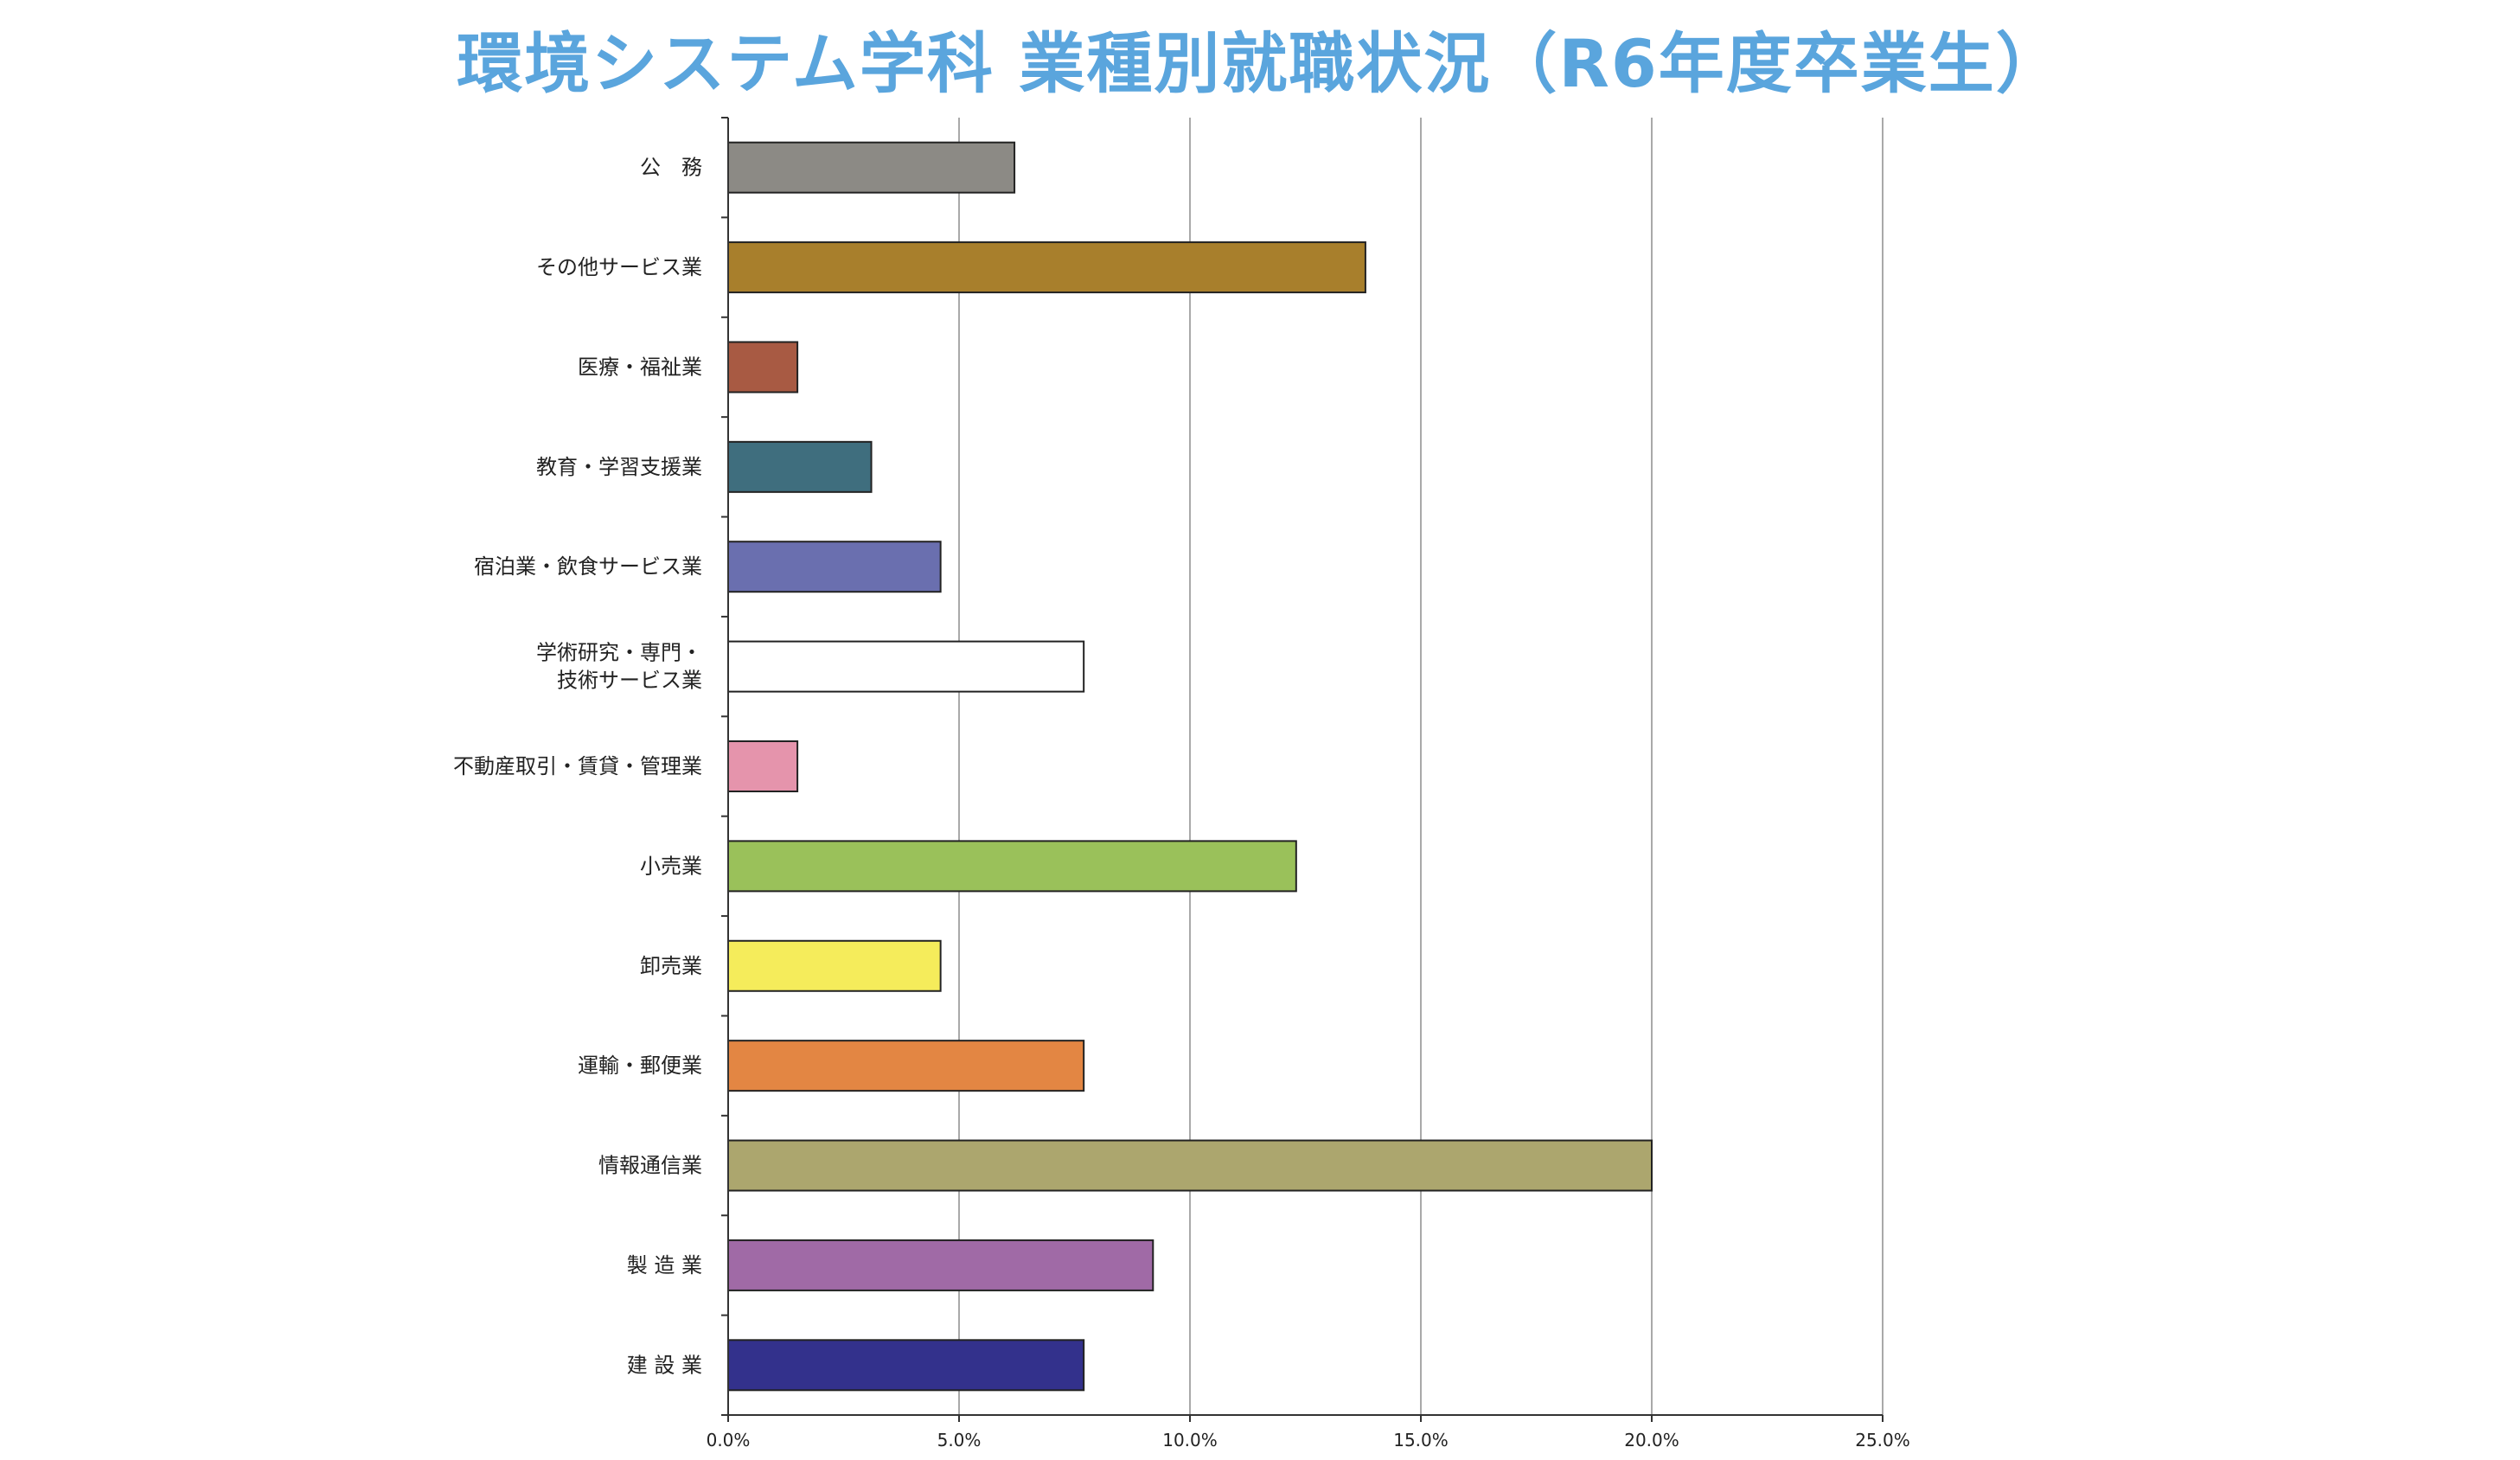 The width and height of the screenshot is (2520, 1460). Describe the element at coordinates (1260, 63) in the screenshot. I see `chart-title: 環境システム学科 業種別就職状況（R6年度卒業生）` at that location.